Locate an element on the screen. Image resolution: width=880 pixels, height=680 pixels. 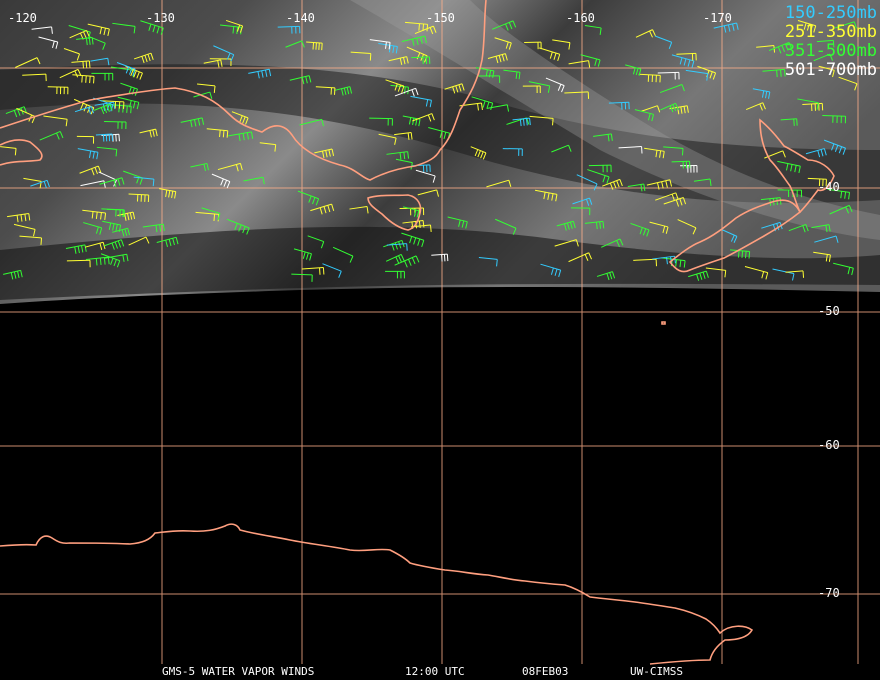
footer-credit: UW-CIMSS is located at coordinates (656, 671).